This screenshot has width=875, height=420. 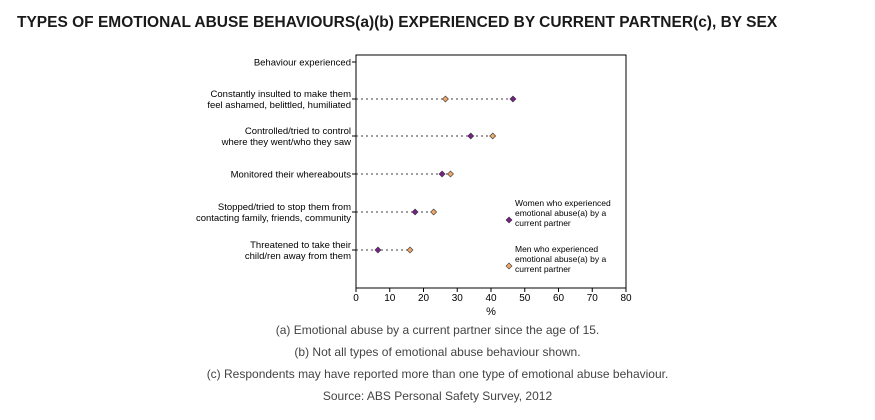 What do you see at coordinates (273, 218) in the screenshot?
I see `category-label: contacting family, friends, community` at bounding box center [273, 218].